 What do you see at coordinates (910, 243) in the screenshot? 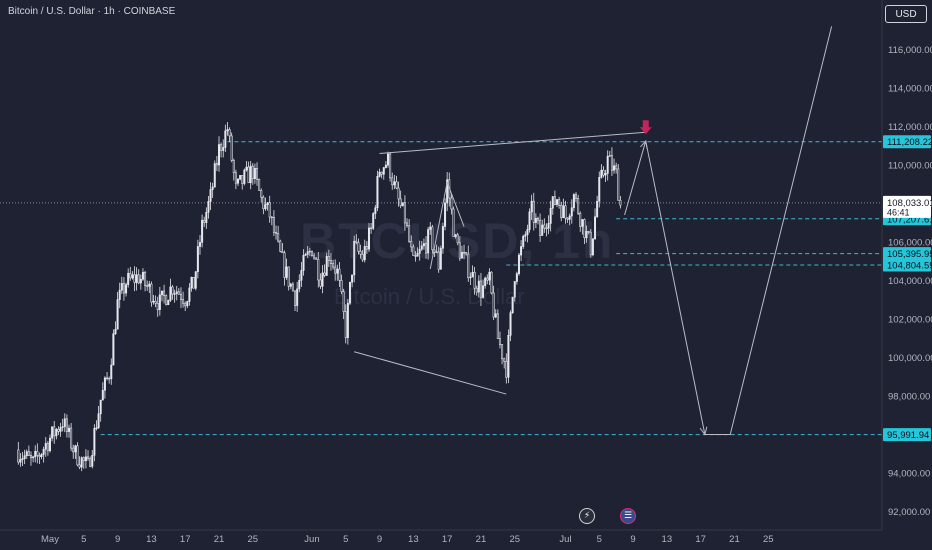
I see `y-tick-label: 106,000.00` at bounding box center [910, 243].